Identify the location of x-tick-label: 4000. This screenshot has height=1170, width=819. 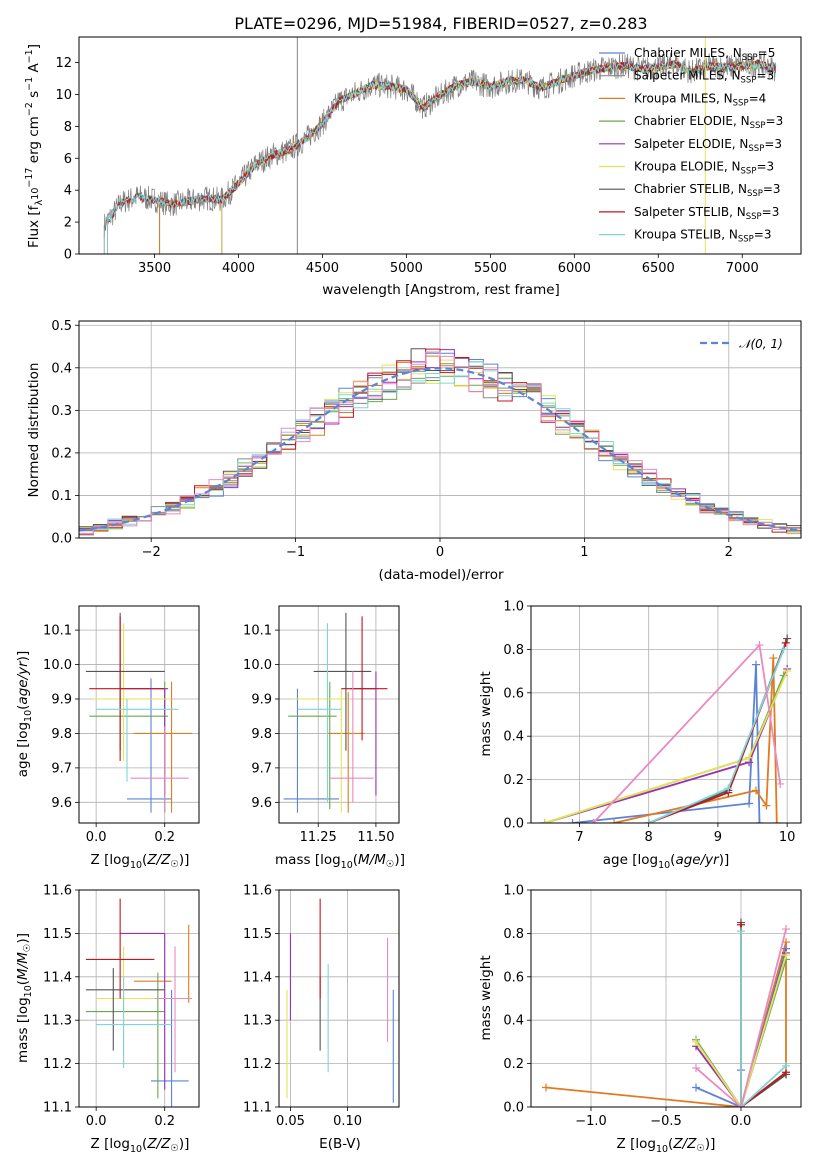
(238, 268).